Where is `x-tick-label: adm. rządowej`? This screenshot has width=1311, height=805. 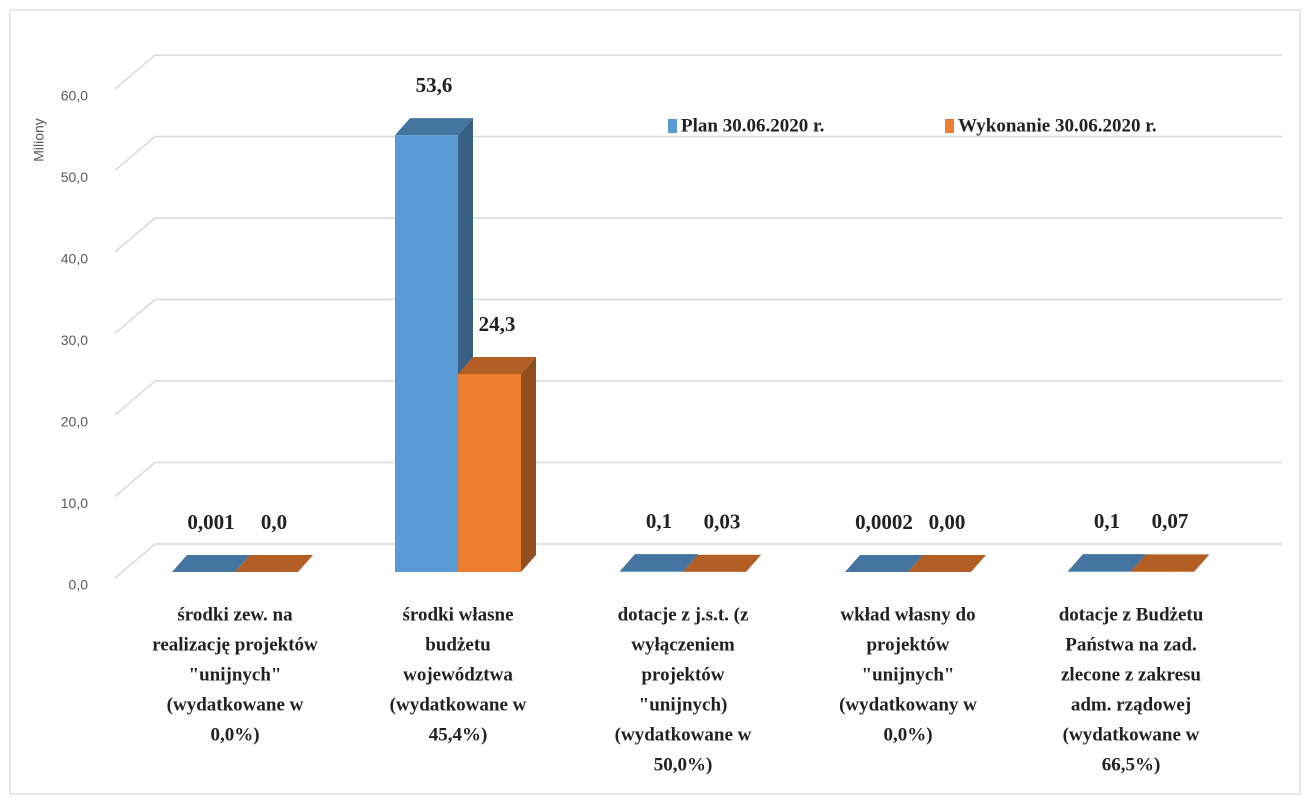
x-tick-label: adm. rządowej is located at coordinates (1131, 704).